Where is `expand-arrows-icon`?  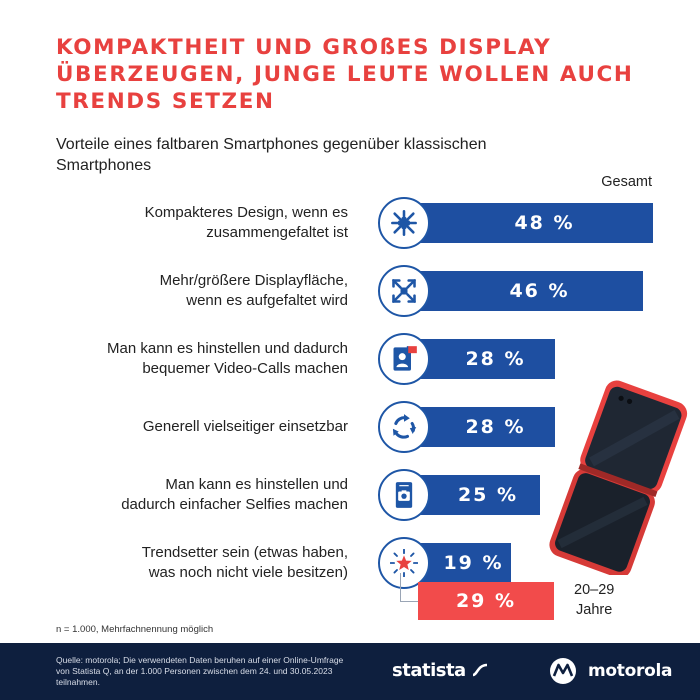
expand-arrows-icon is located at coordinates (404, 291).